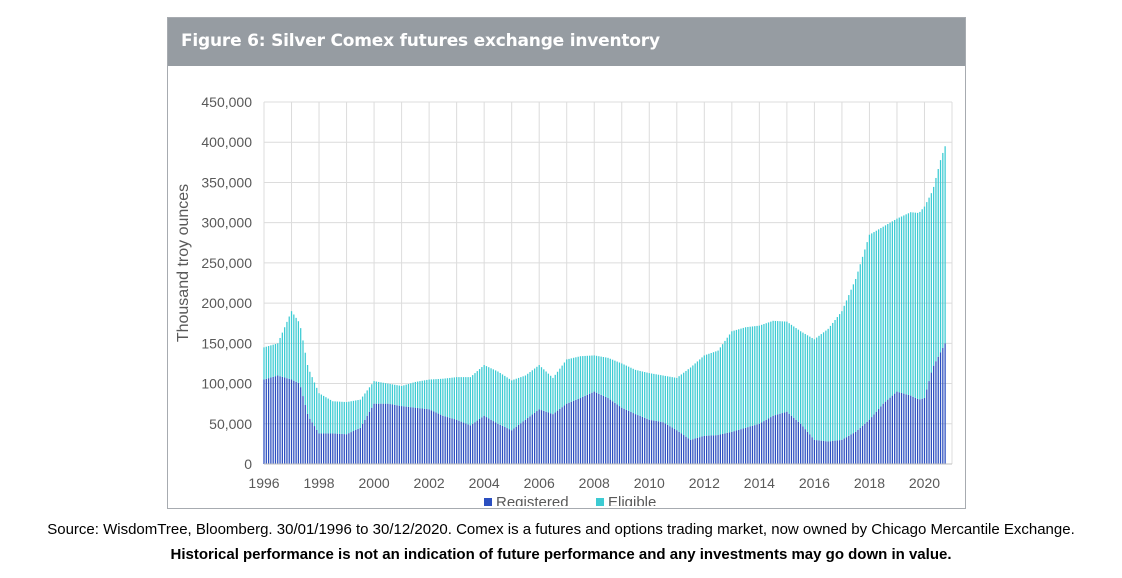 This screenshot has width=1122, height=578. What do you see at coordinates (704, 483) in the screenshot?
I see `x-tick-label: 2012` at bounding box center [704, 483].